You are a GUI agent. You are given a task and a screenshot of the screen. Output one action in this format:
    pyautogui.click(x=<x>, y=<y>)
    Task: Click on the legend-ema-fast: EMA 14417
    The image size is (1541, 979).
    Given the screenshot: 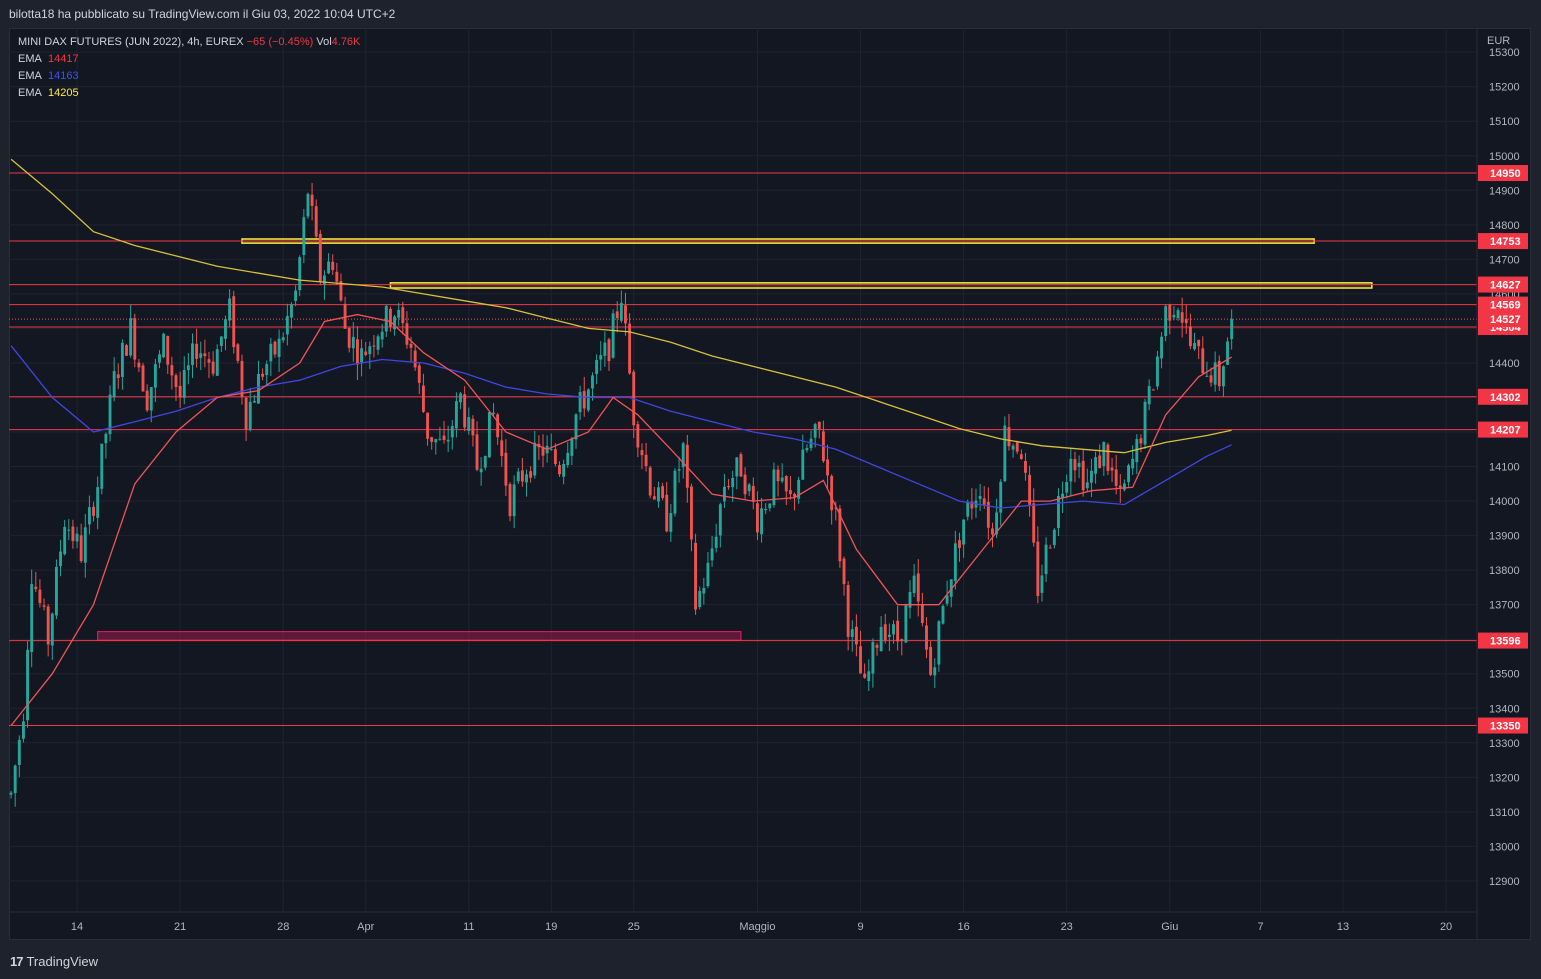 What is the action you would take?
    pyautogui.click(x=189, y=59)
    